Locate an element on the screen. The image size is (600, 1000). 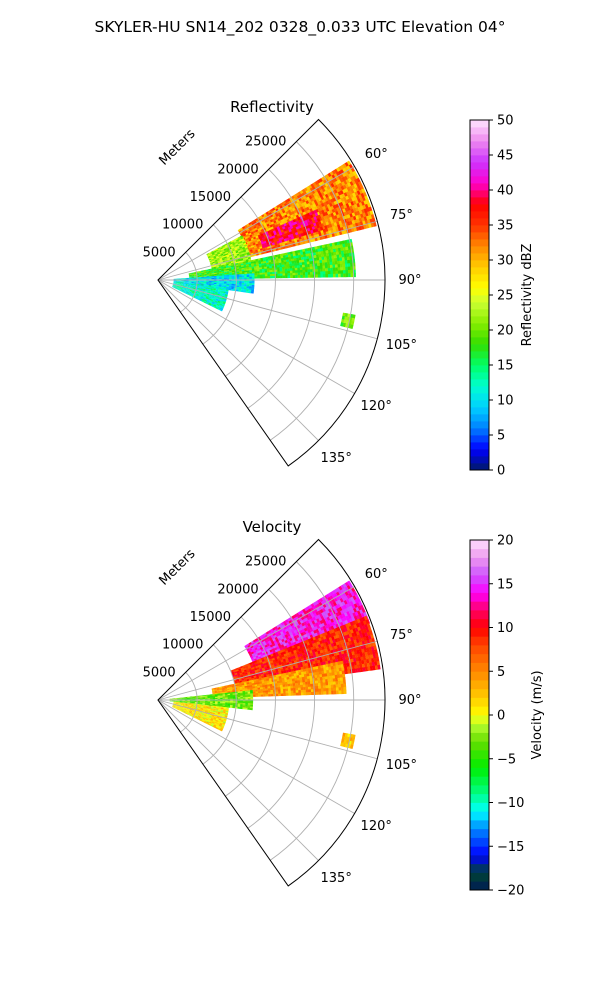
reflectivity-range-tick-label: 5000 is located at coordinates (159, 252).